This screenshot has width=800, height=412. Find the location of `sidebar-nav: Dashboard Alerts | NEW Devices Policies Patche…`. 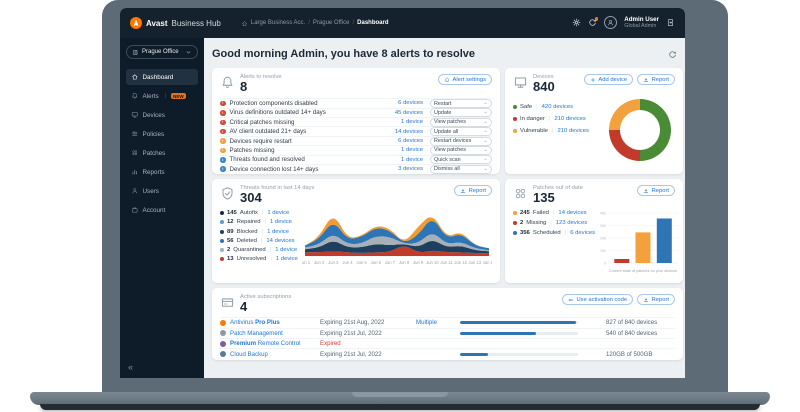

sidebar-nav: Dashboard Alerts | NEW Devices Policies Patche… is located at coordinates (162, 143).